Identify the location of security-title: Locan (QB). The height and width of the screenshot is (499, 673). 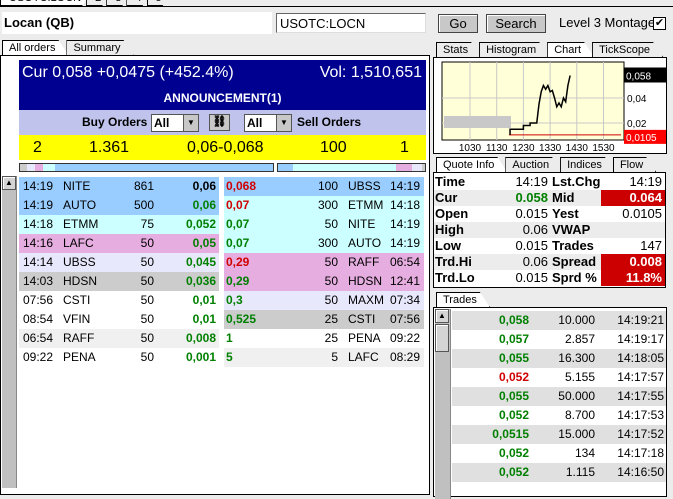
(137, 23).